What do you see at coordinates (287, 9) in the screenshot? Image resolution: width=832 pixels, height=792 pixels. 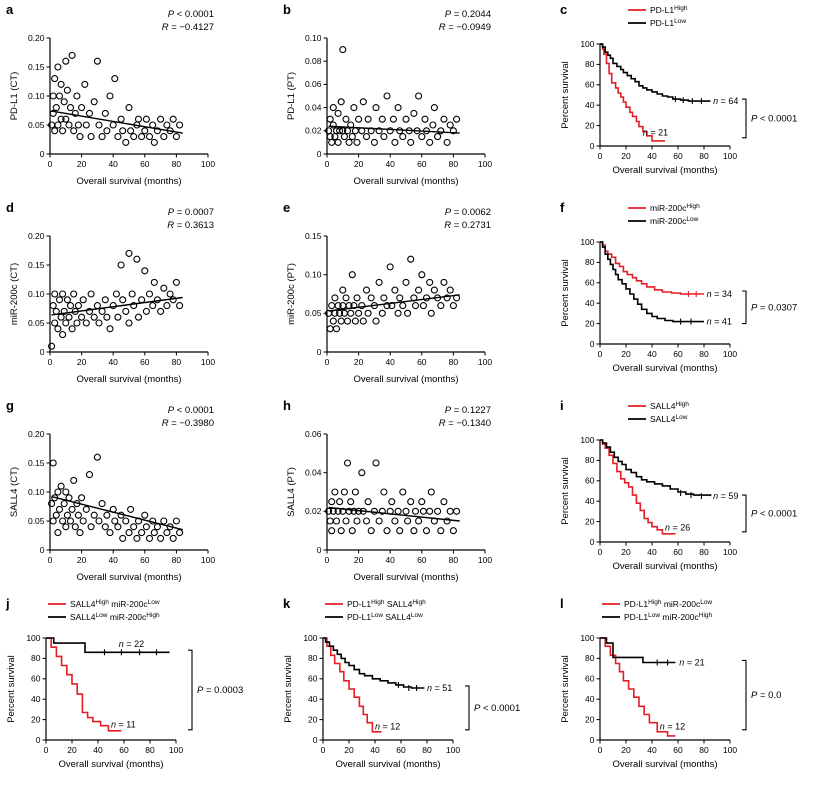 I see `panel-letter: b` at bounding box center [287, 9].